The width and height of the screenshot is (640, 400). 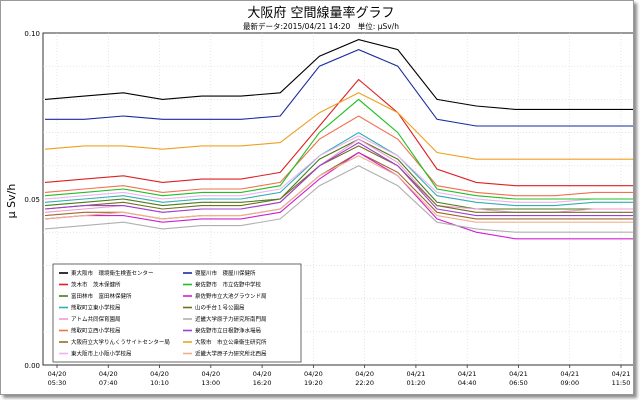 I want to click on legend-label: 寝屋川市 寝屋川保健所, so click(x=225, y=273).